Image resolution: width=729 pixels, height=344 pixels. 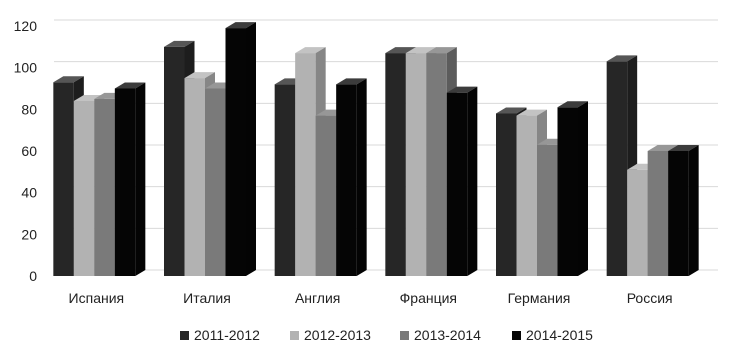 What do you see at coordinates (33, 276) in the screenshot?
I see `y-tick-label: 0` at bounding box center [33, 276].